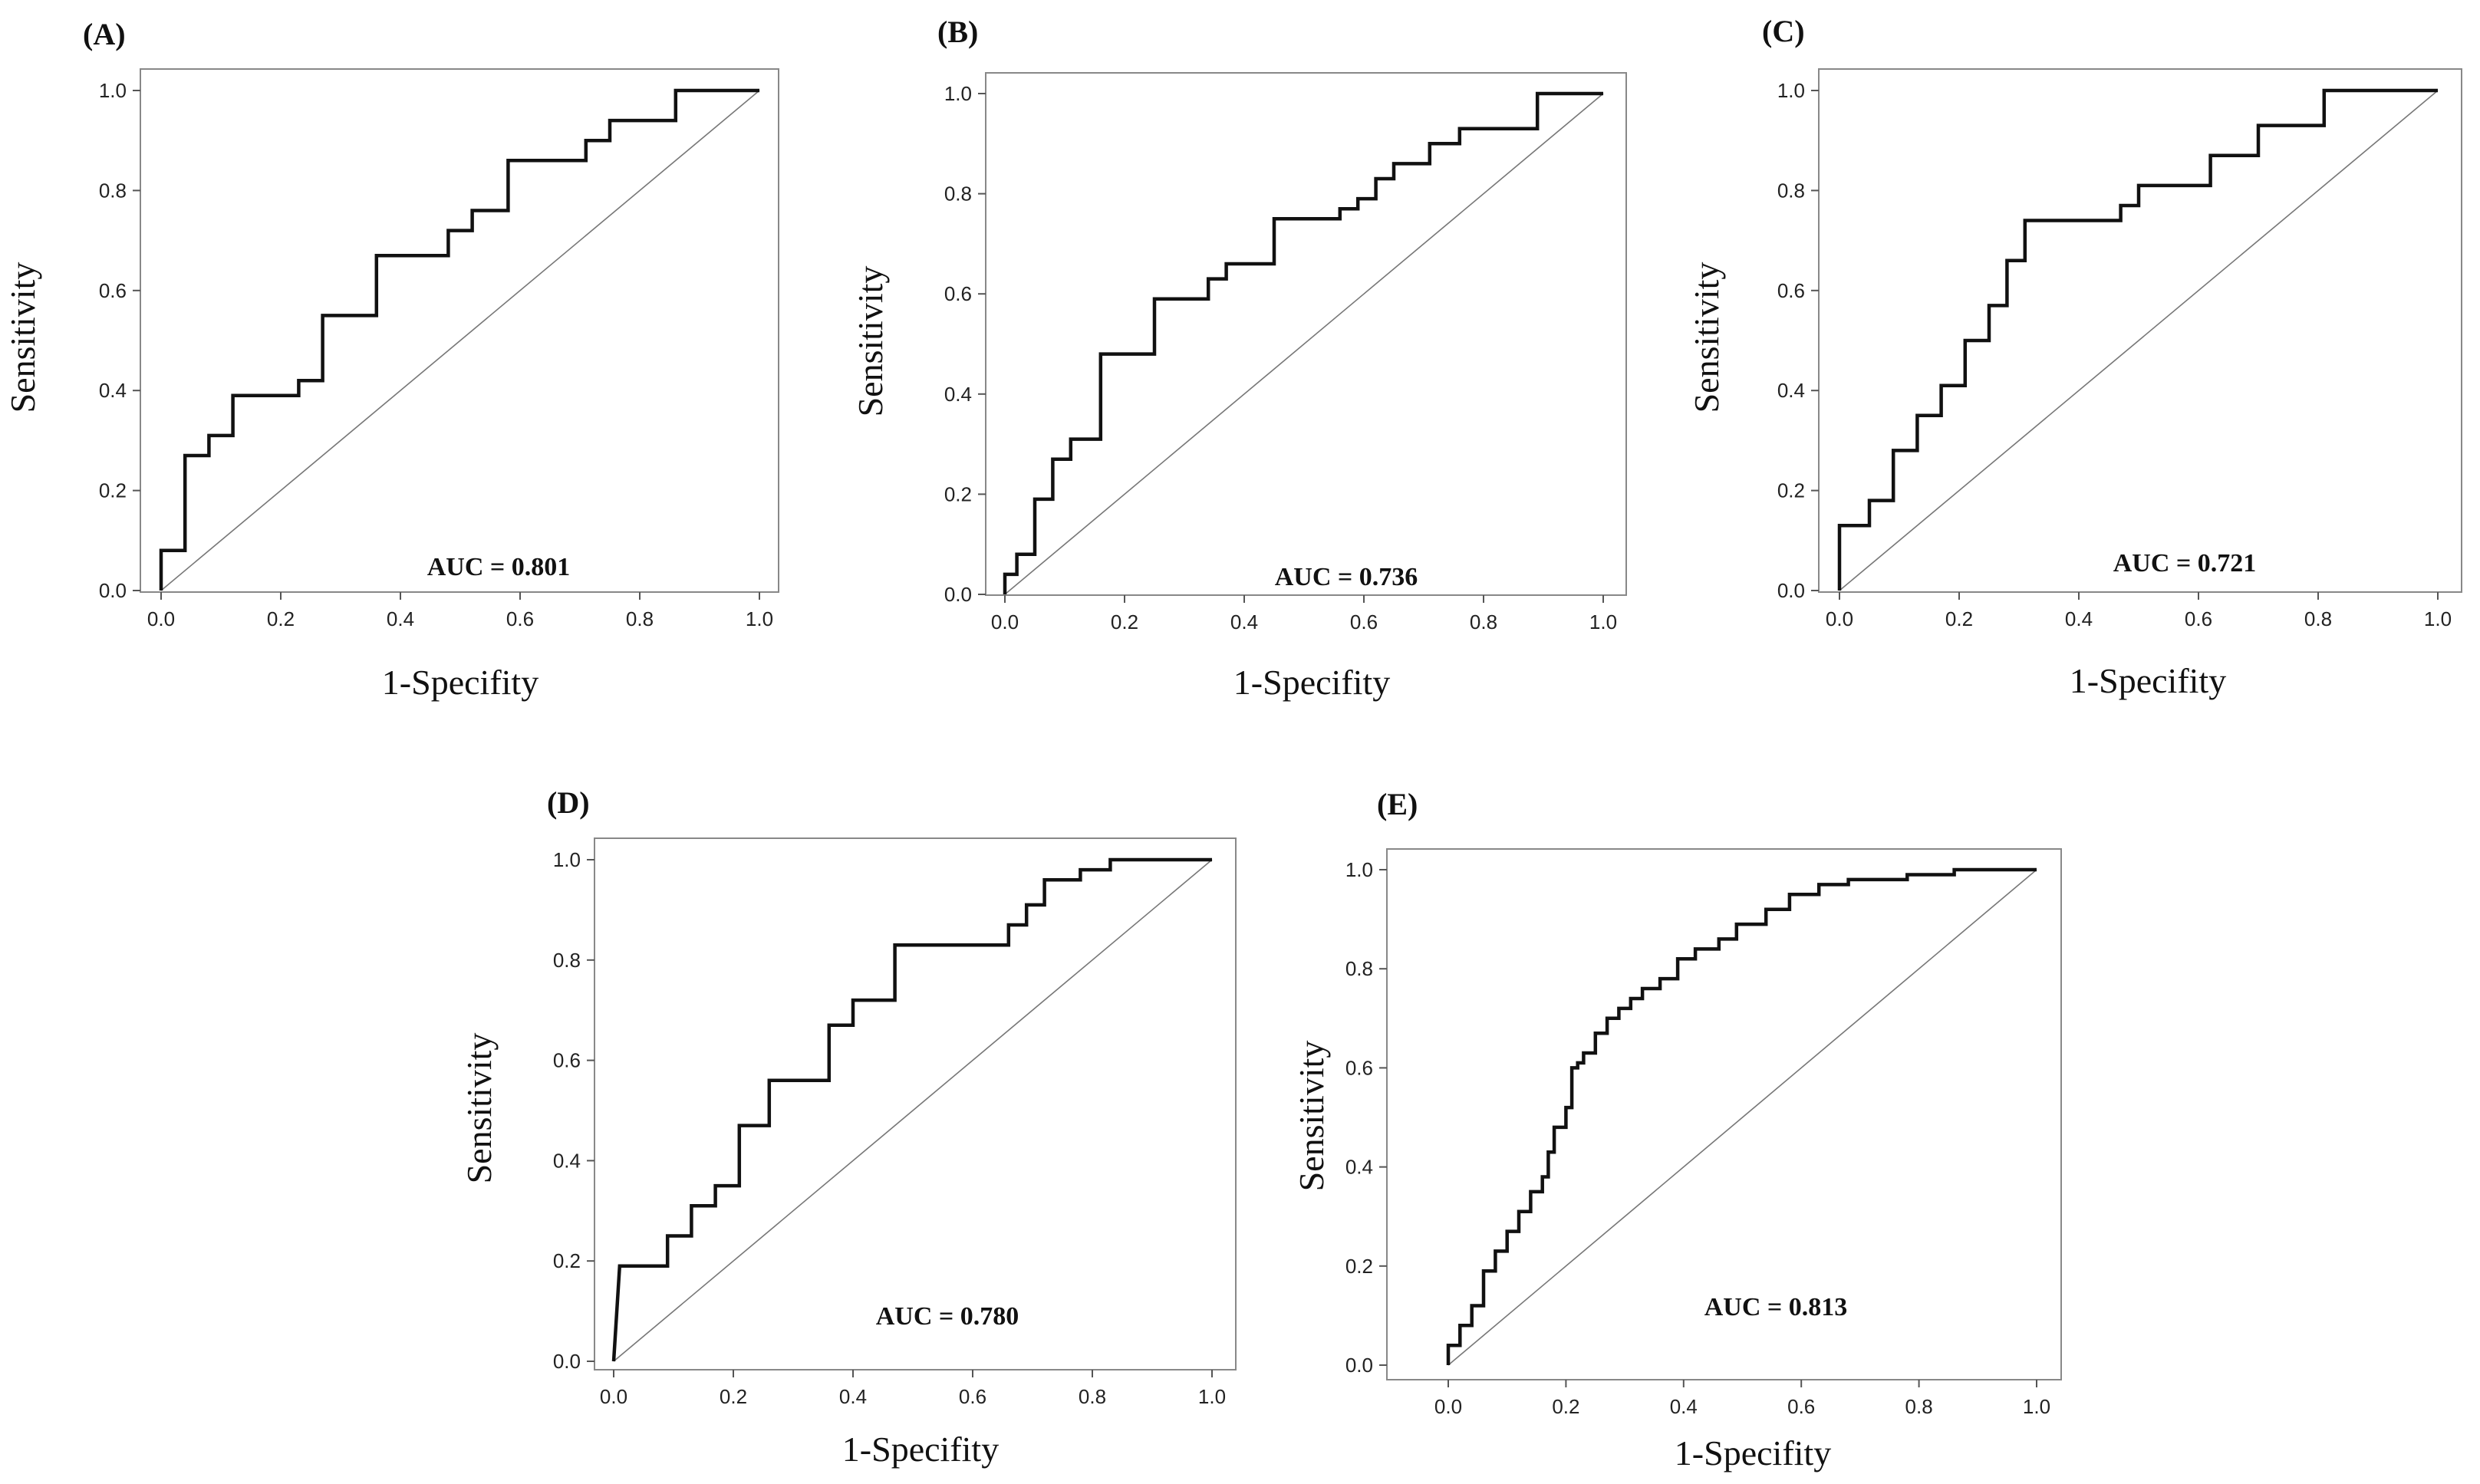 The image size is (2480, 1484). Describe the element at coordinates (569, 803) in the screenshot. I see `panel-label: (D)` at that location.